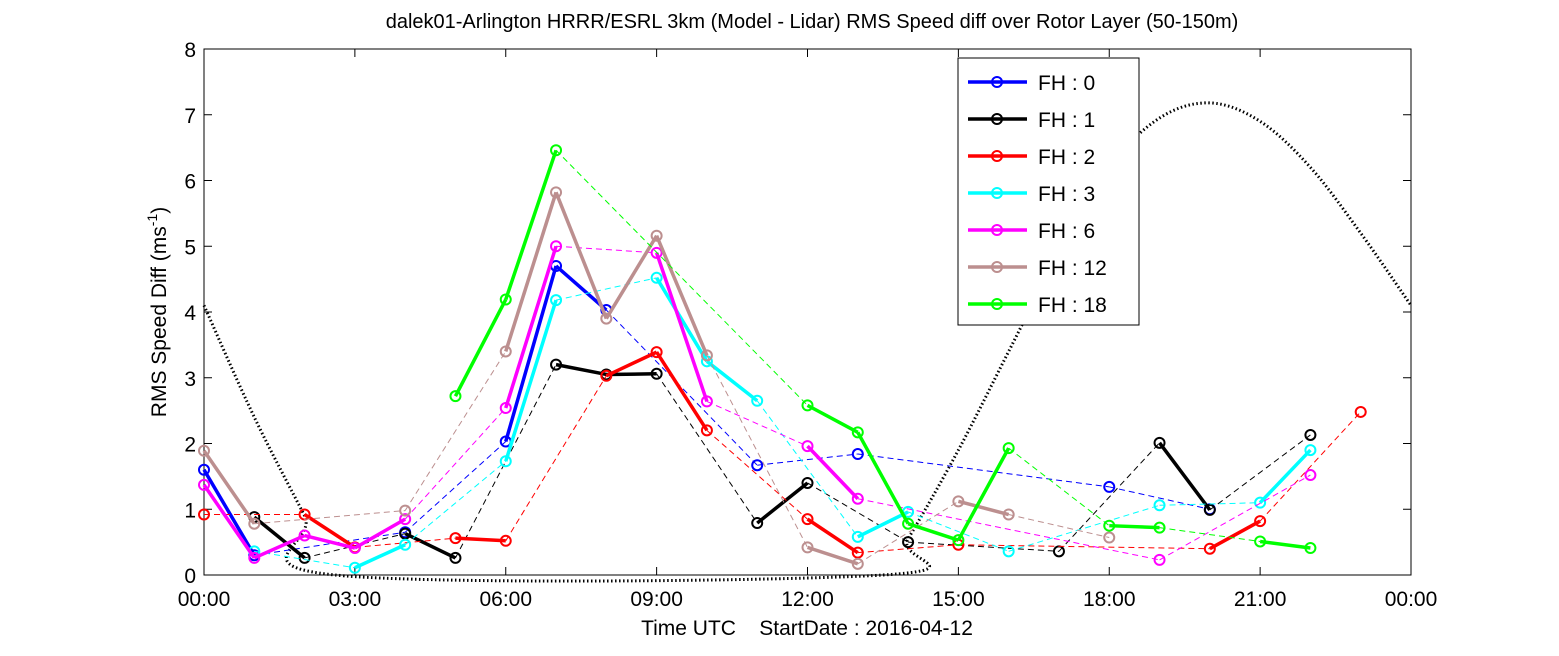 The height and width of the screenshot is (656, 1559). What do you see at coordinates (1109, 599) in the screenshot?
I see `x-tick-label: 18:00` at bounding box center [1109, 599].